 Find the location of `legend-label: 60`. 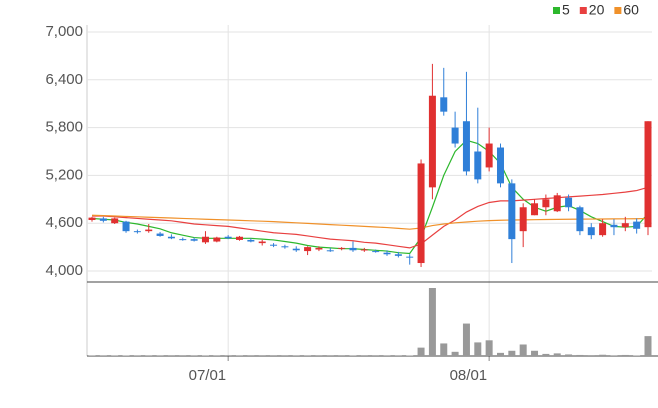

legend-label: 60 is located at coordinates (631, 10).